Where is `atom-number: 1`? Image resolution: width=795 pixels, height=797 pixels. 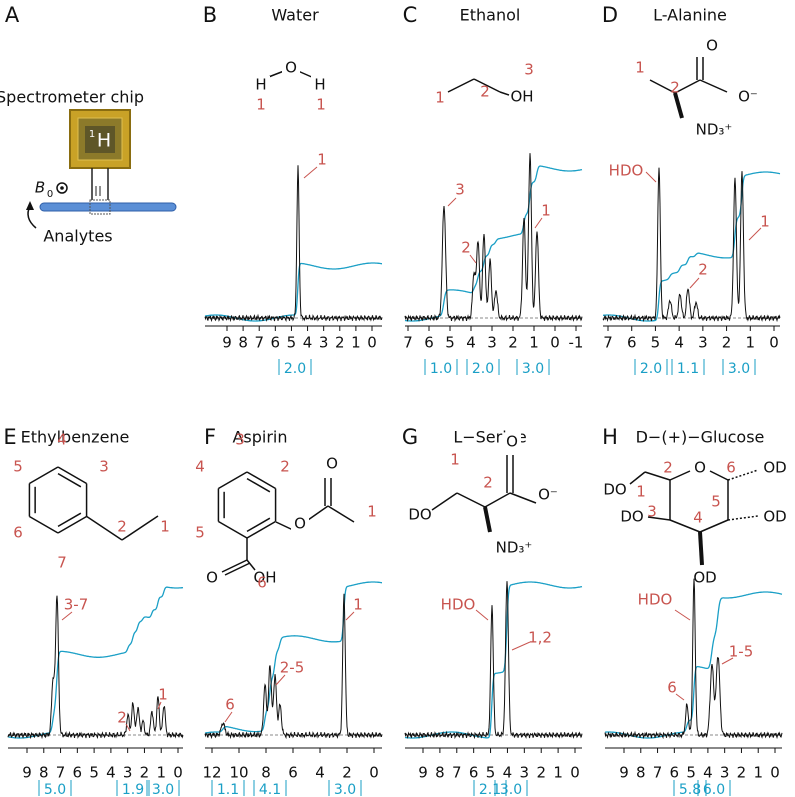
atom-number: 1 is located at coordinates (321, 105).